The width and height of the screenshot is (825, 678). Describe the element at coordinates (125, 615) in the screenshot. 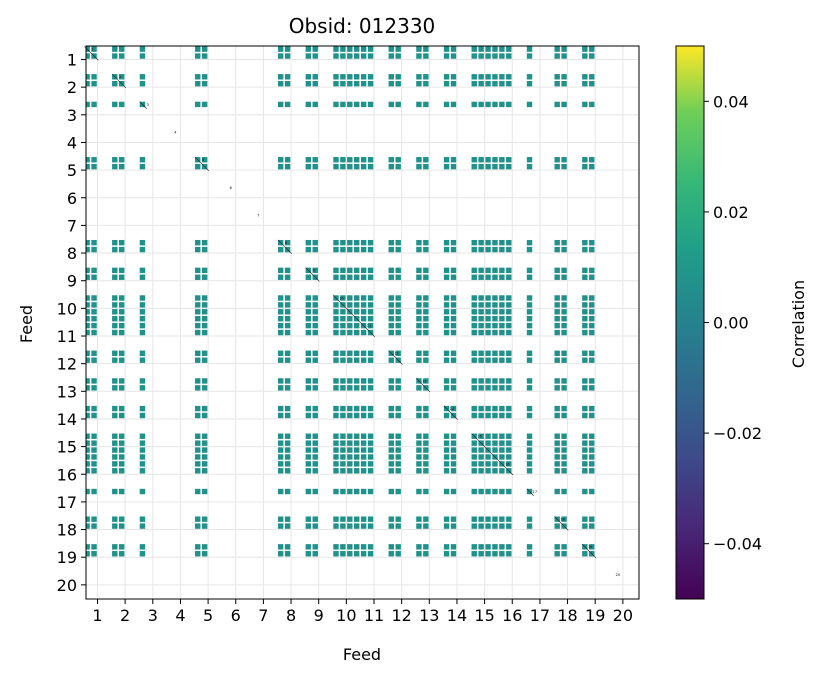

I see `x-tick-label: 2` at that location.